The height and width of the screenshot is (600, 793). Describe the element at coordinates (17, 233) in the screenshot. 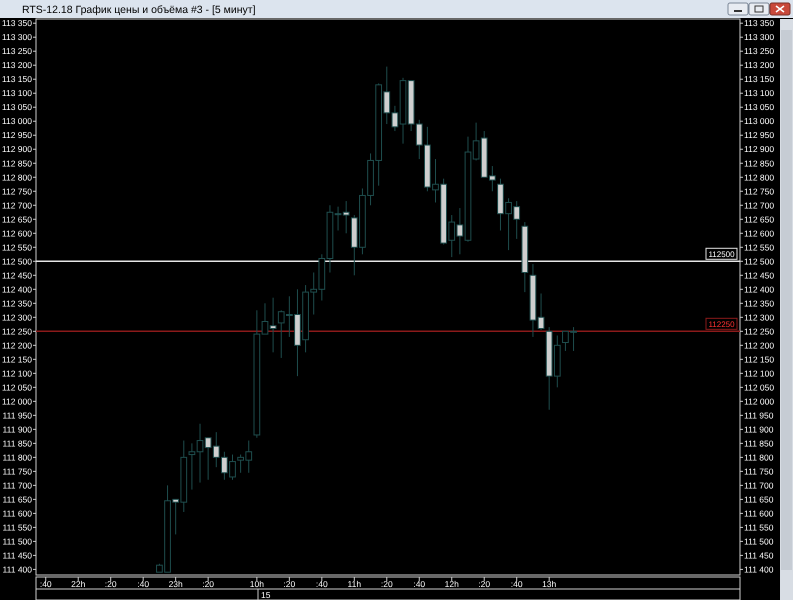

I see `y-tick-label: 112 600` at that location.